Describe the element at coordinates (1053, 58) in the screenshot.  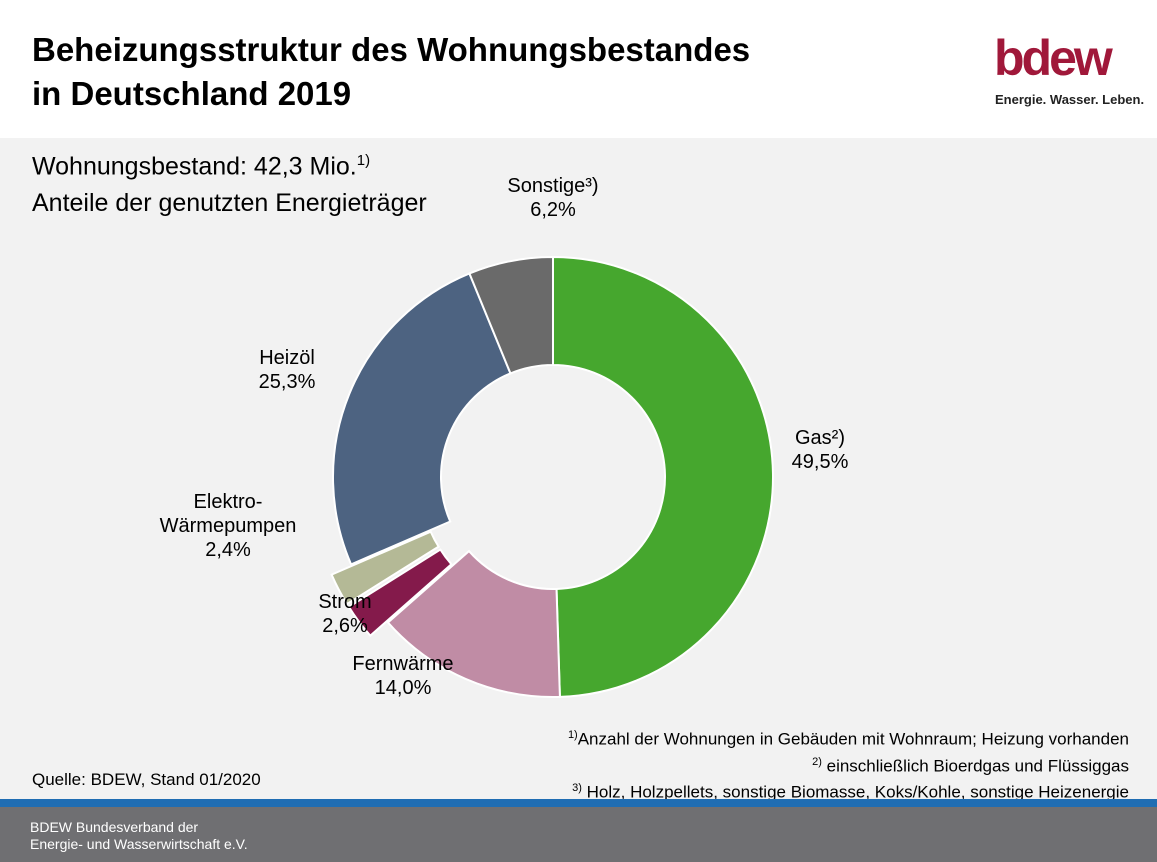
I see `bdew-logo-wordmark: bdew` at that location.